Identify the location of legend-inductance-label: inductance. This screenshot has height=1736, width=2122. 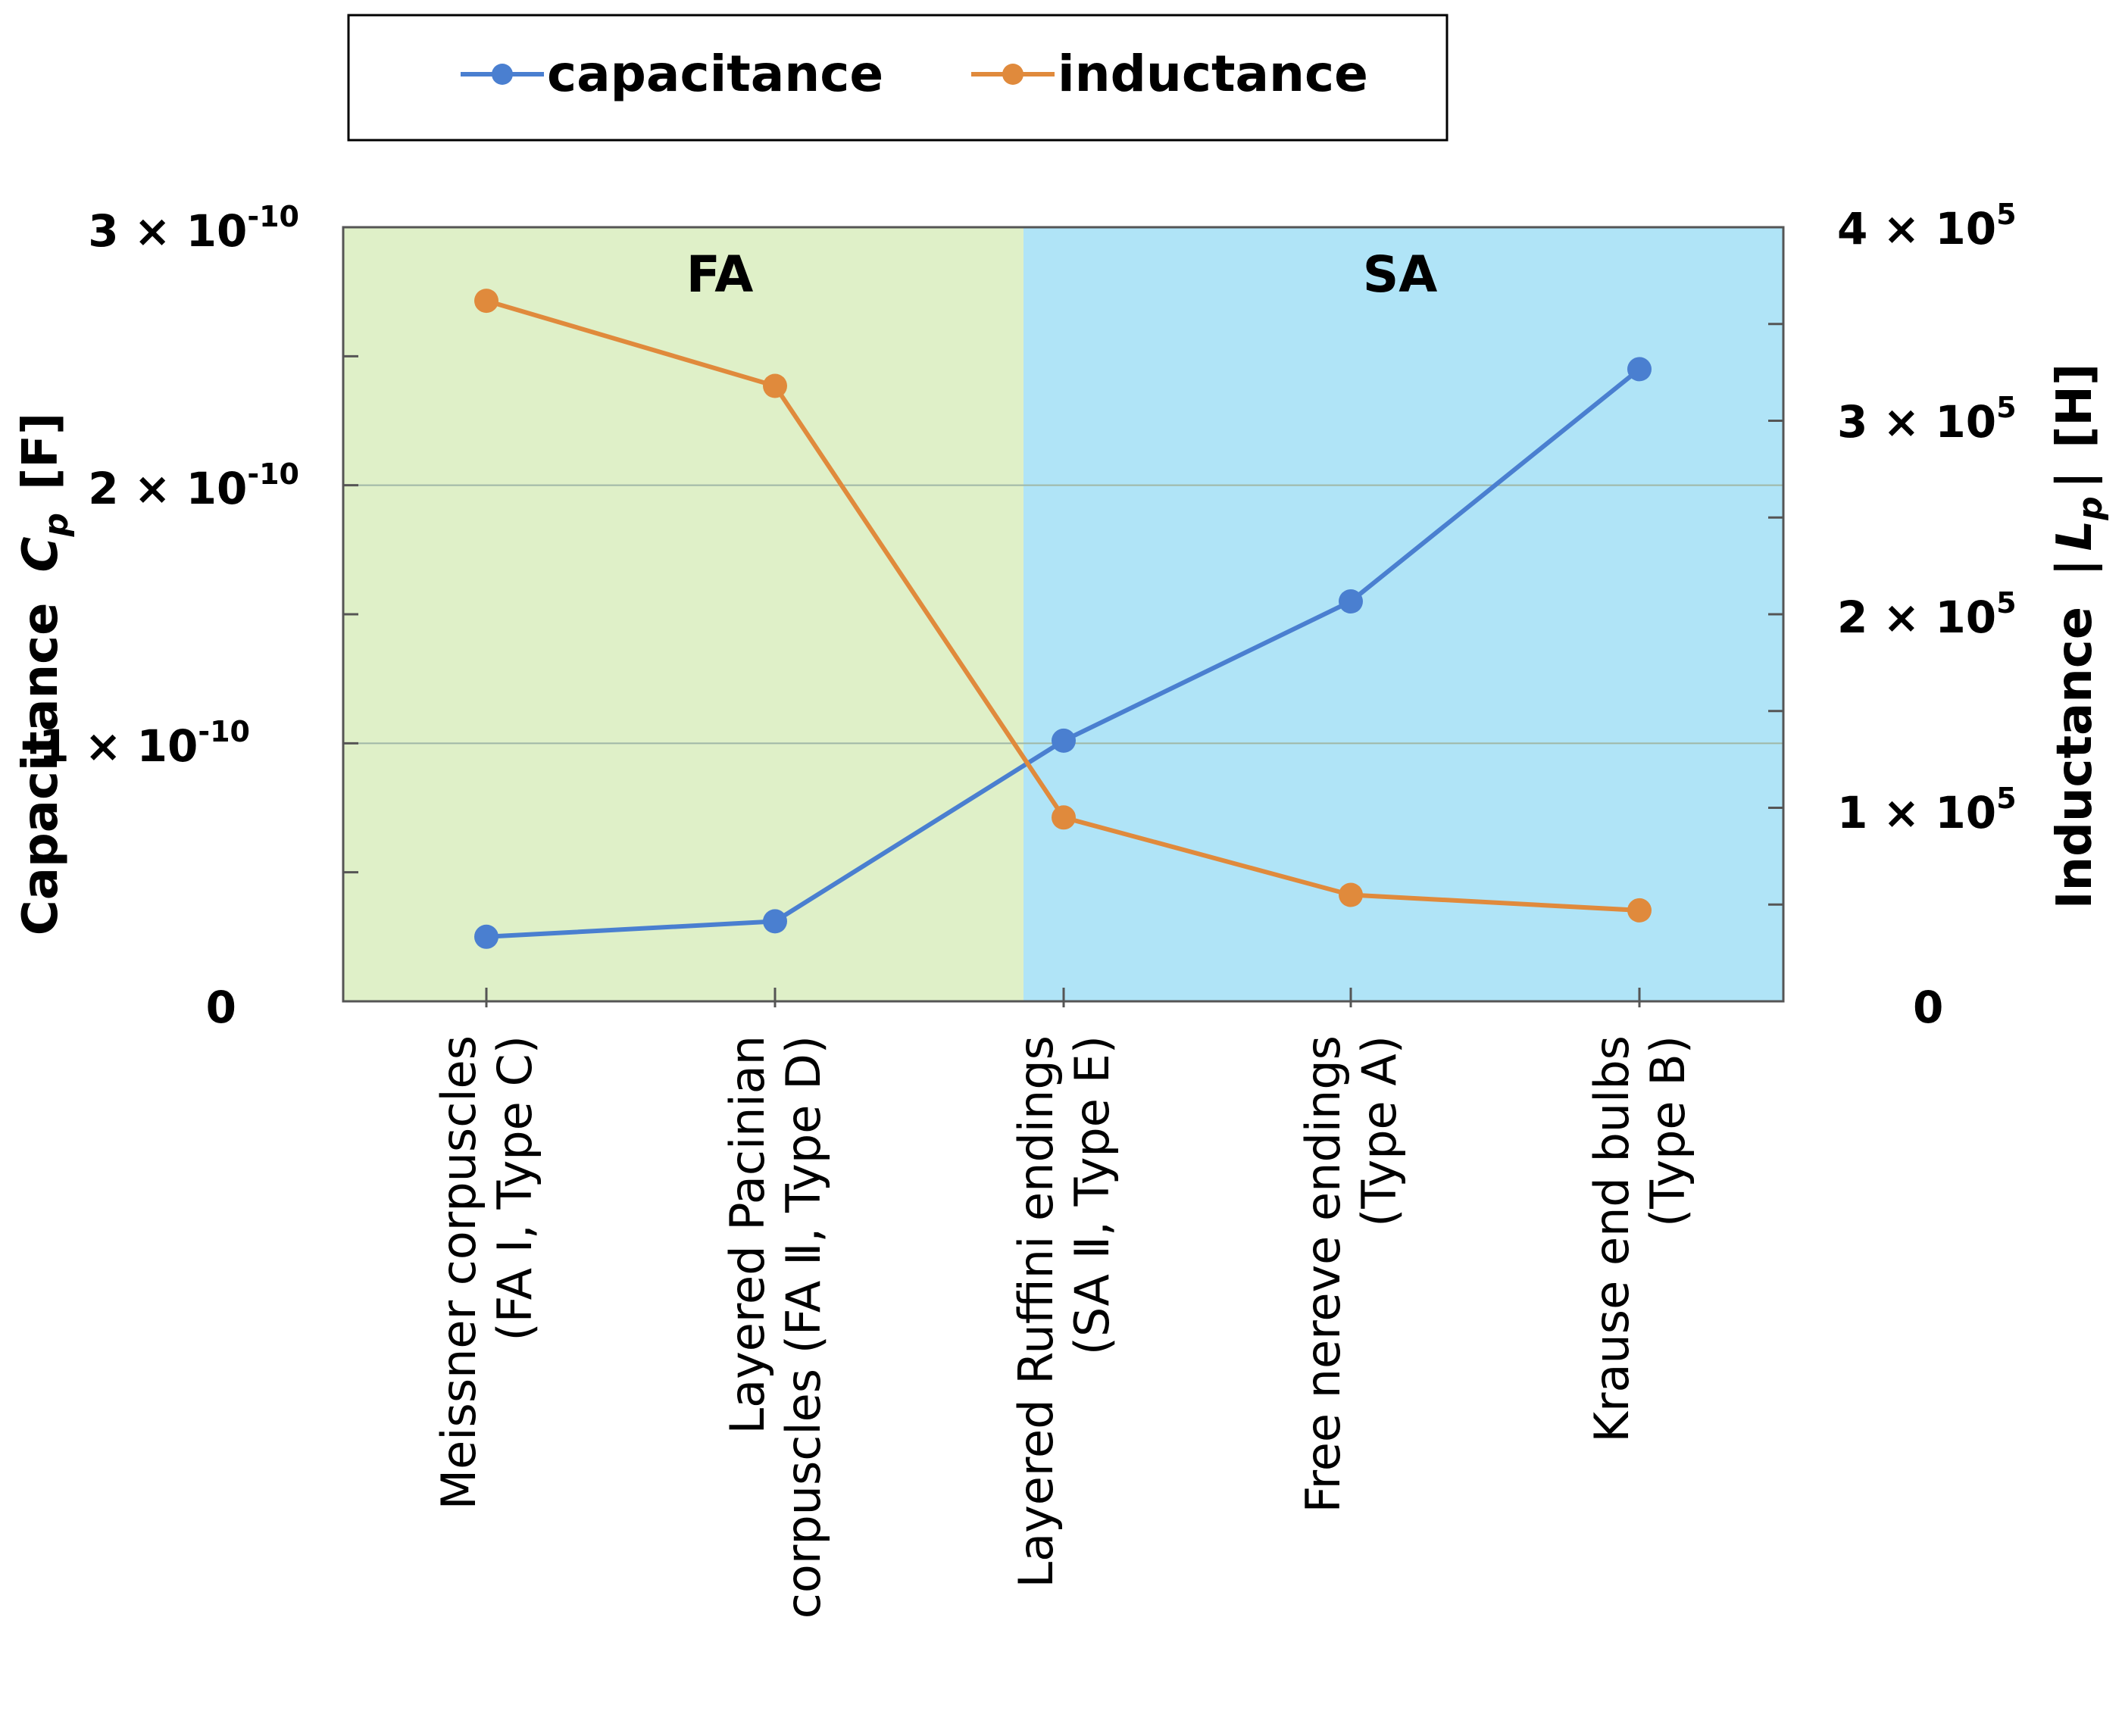
(1213, 74).